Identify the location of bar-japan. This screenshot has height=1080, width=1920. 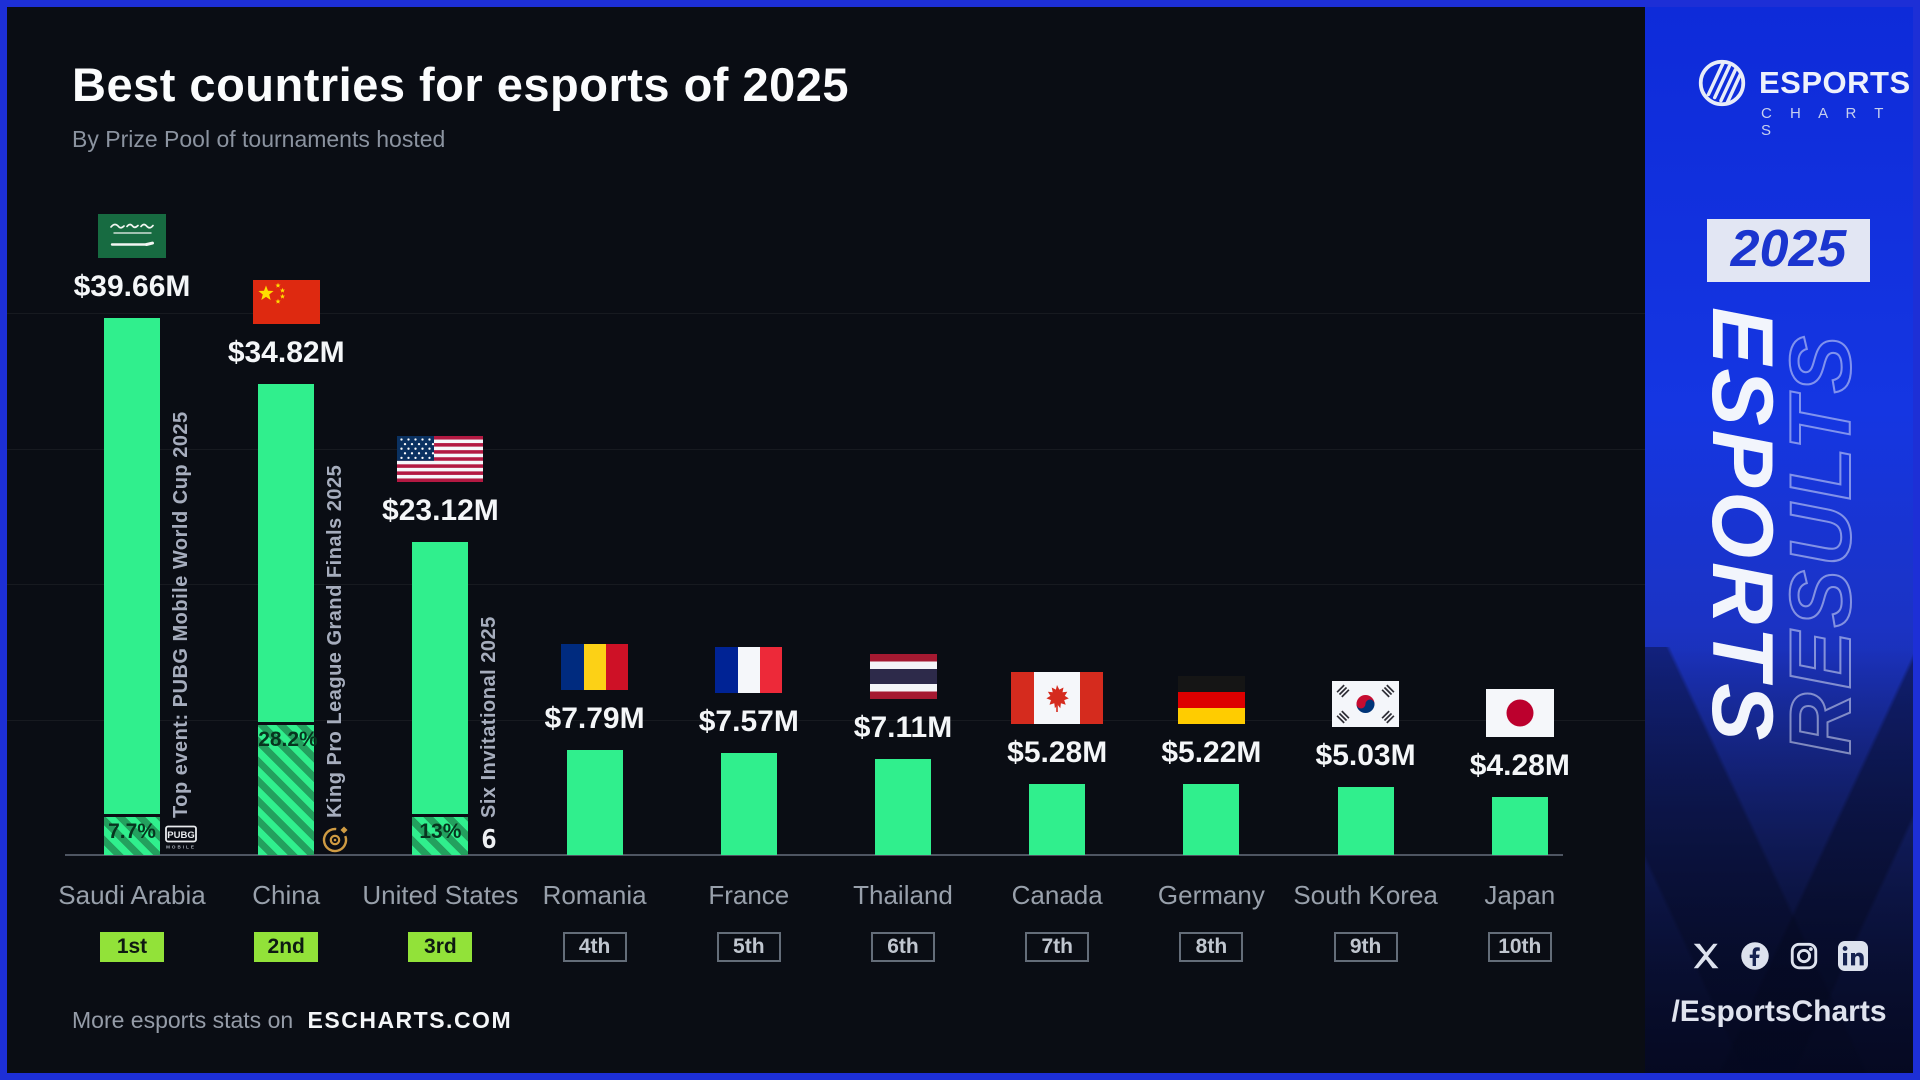
(1519, 826).